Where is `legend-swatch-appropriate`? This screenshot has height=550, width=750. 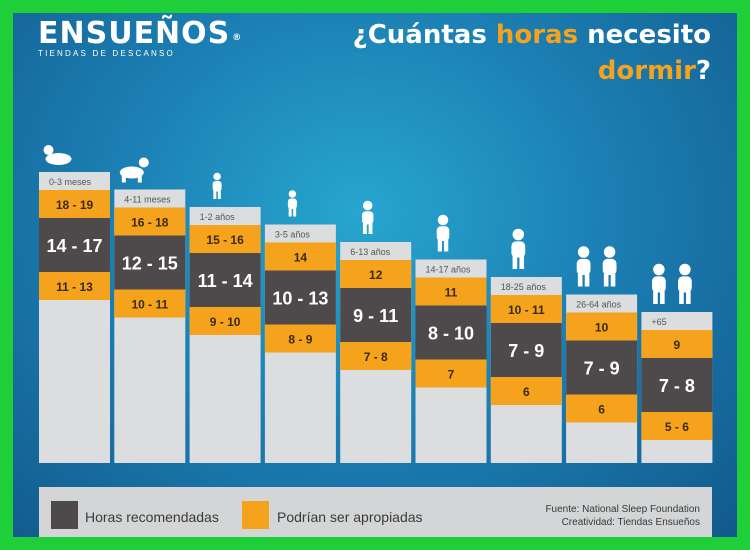 legend-swatch-appropriate is located at coordinates (255, 515).